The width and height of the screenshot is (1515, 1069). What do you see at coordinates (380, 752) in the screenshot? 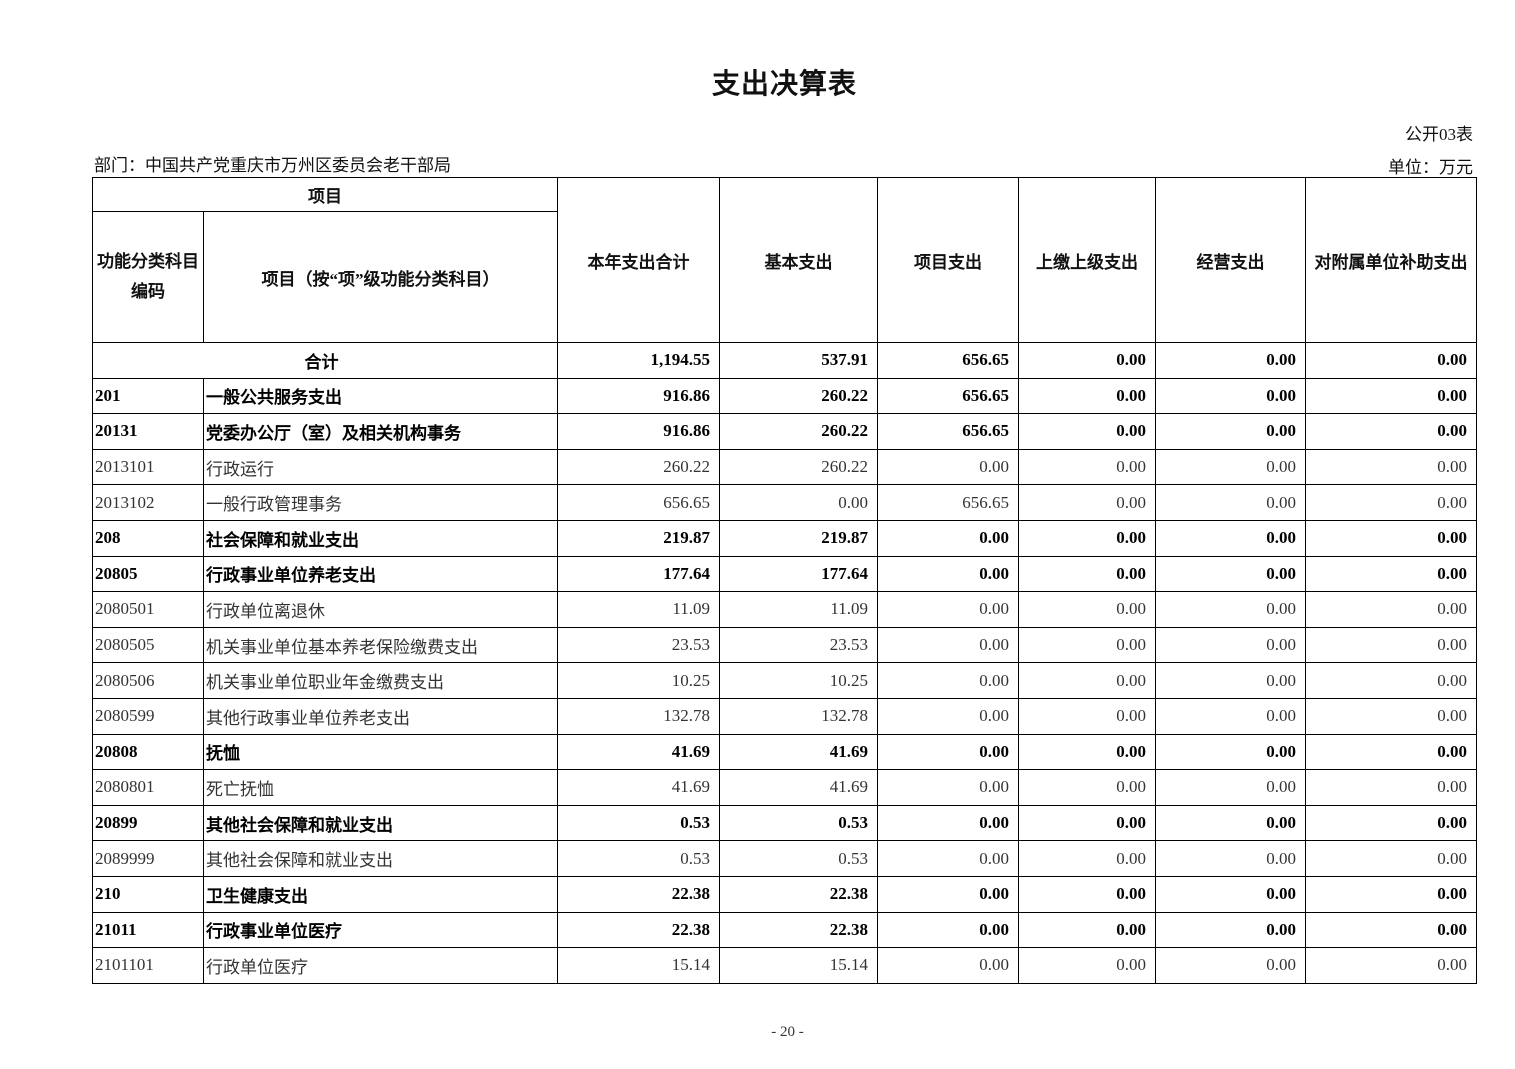
I see `row-name: 抚恤` at bounding box center [380, 752].